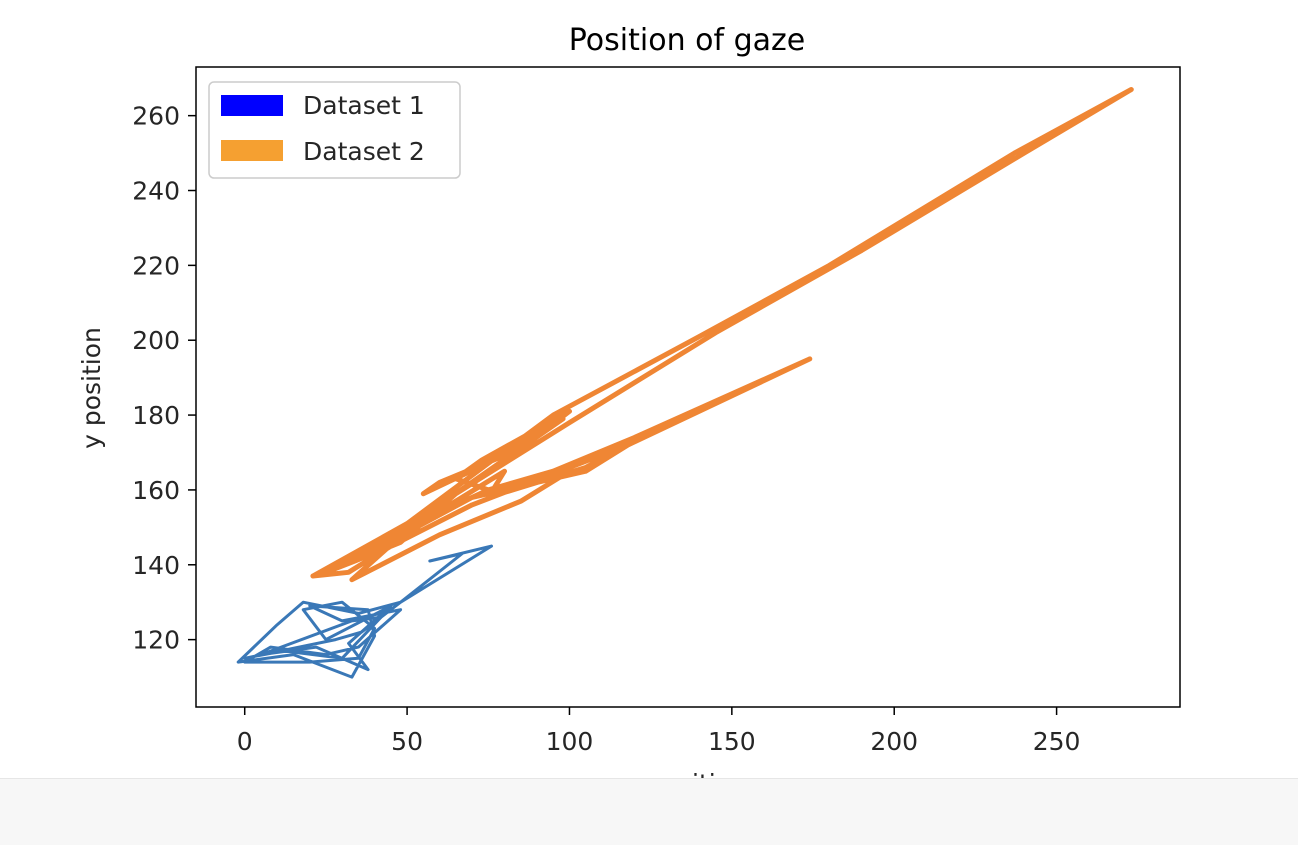 This screenshot has height=845, width=1298. Describe the element at coordinates (334, 130) in the screenshot. I see `legend: Dataset 1 Dataset 2` at that location.